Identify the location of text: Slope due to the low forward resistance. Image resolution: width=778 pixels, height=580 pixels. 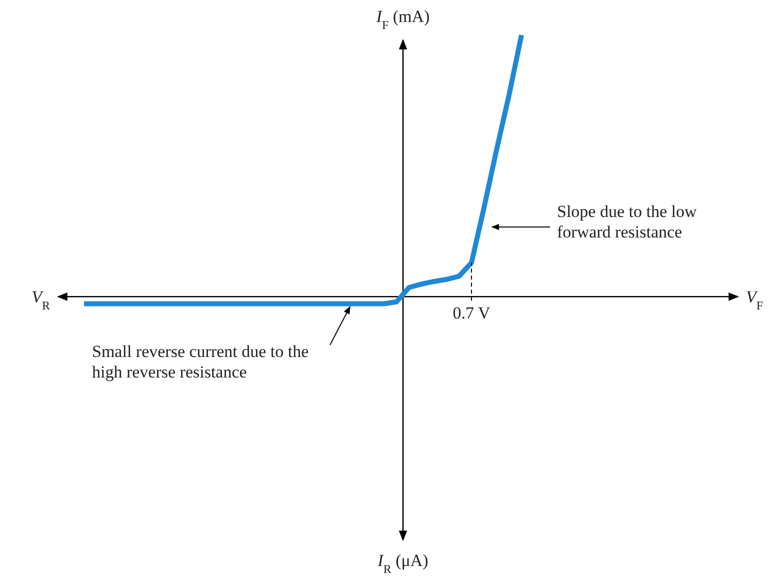
(627, 222).